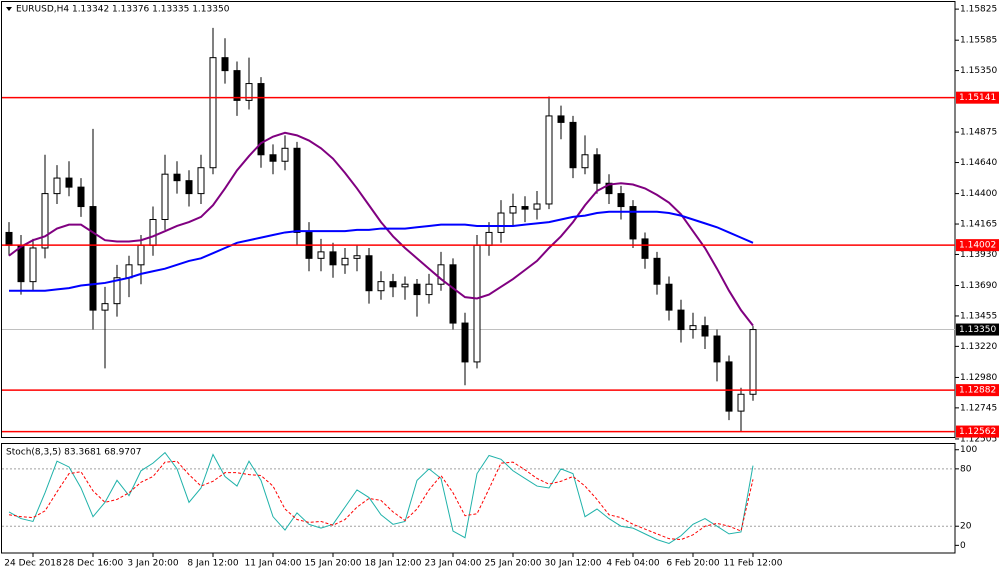 The height and width of the screenshot is (571, 1000). What do you see at coordinates (693, 564) in the screenshot?
I see `x-tick-label: 6 Feb 20:00` at bounding box center [693, 564].